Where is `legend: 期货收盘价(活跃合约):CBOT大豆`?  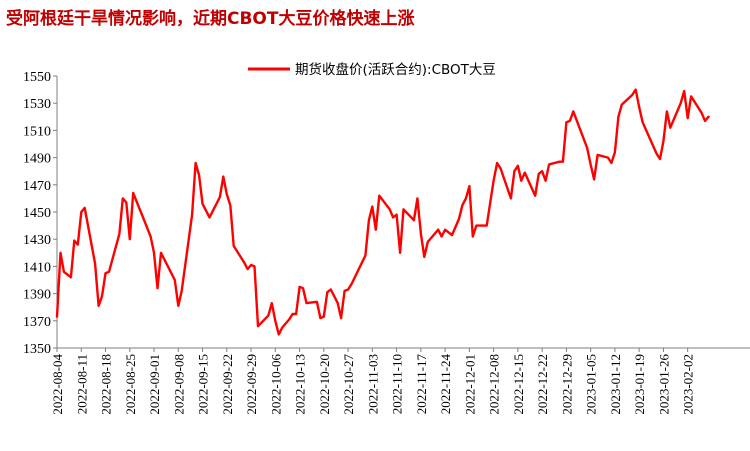 legend: 期货收盘价(活跃合约):CBOT大豆 is located at coordinates (372, 69).